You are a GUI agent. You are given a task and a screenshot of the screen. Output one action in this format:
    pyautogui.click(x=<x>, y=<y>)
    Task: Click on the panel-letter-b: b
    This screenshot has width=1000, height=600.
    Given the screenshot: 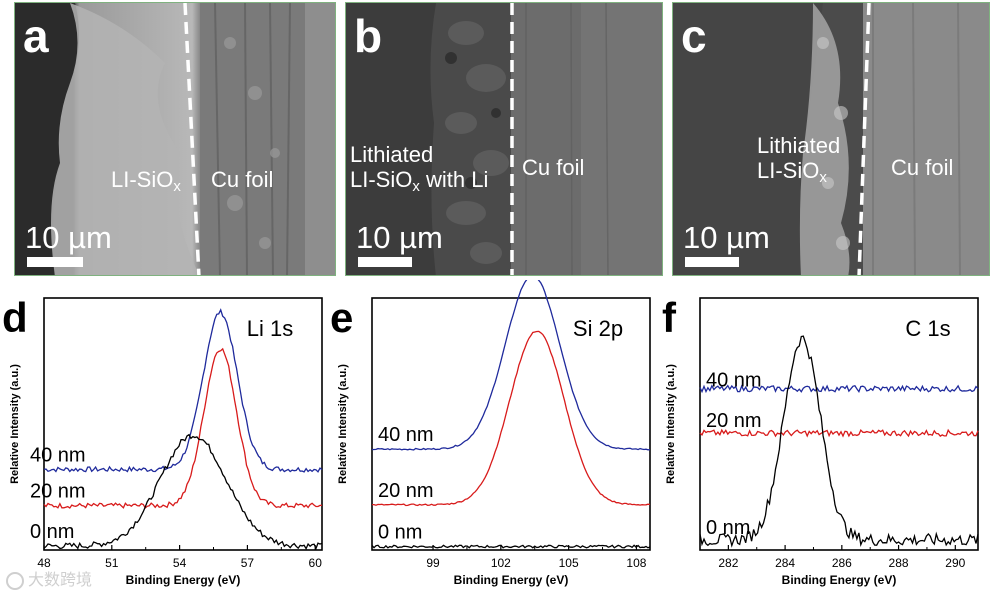 What is the action you would take?
    pyautogui.click(x=368, y=36)
    